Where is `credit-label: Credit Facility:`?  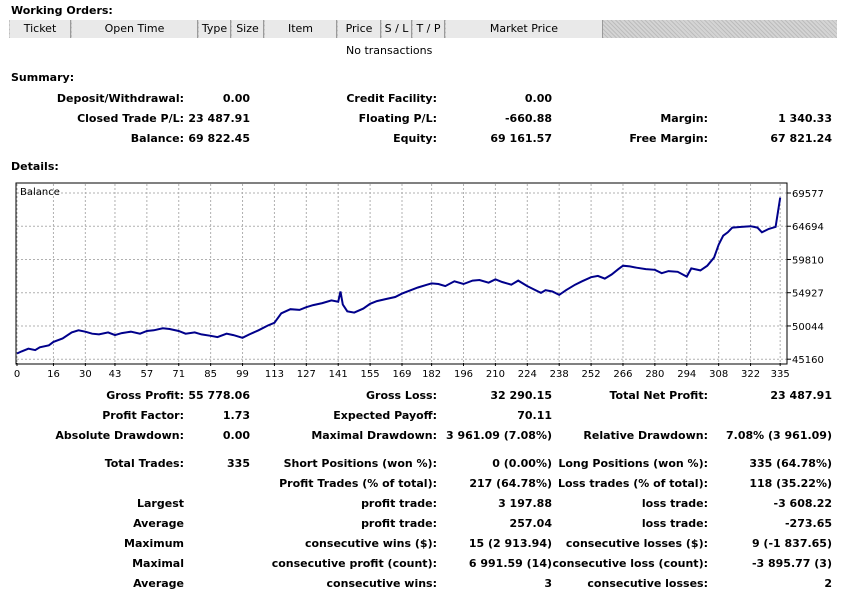 credit-label: Credit Facility: is located at coordinates (391, 98).